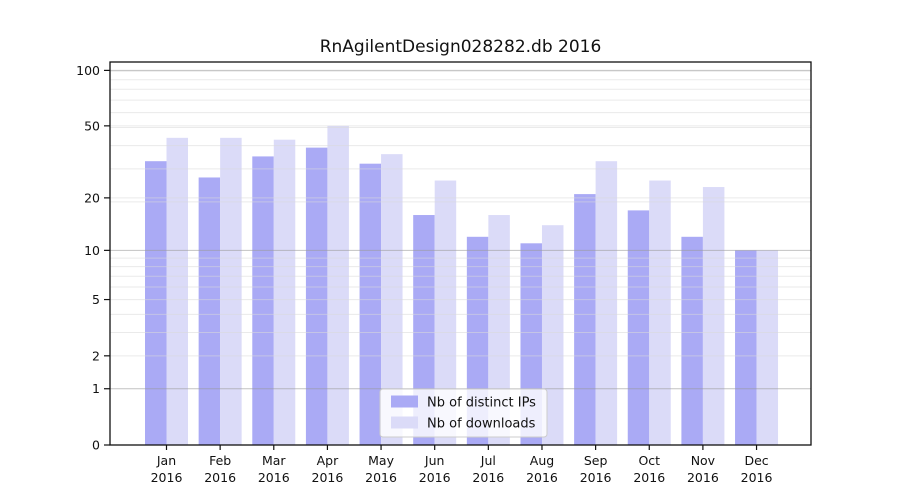 Image resolution: width=900 pixels, height=500 pixels. What do you see at coordinates (713, 316) in the screenshot?
I see `bar-nov-downloads` at bounding box center [713, 316].